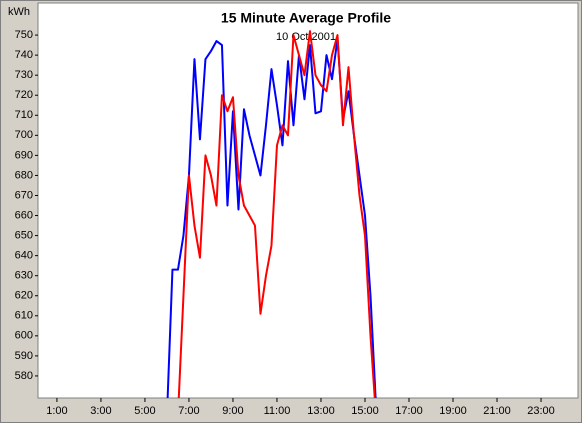 The image size is (582, 423). I want to click on x-tick-label: 15:00, so click(365, 411).